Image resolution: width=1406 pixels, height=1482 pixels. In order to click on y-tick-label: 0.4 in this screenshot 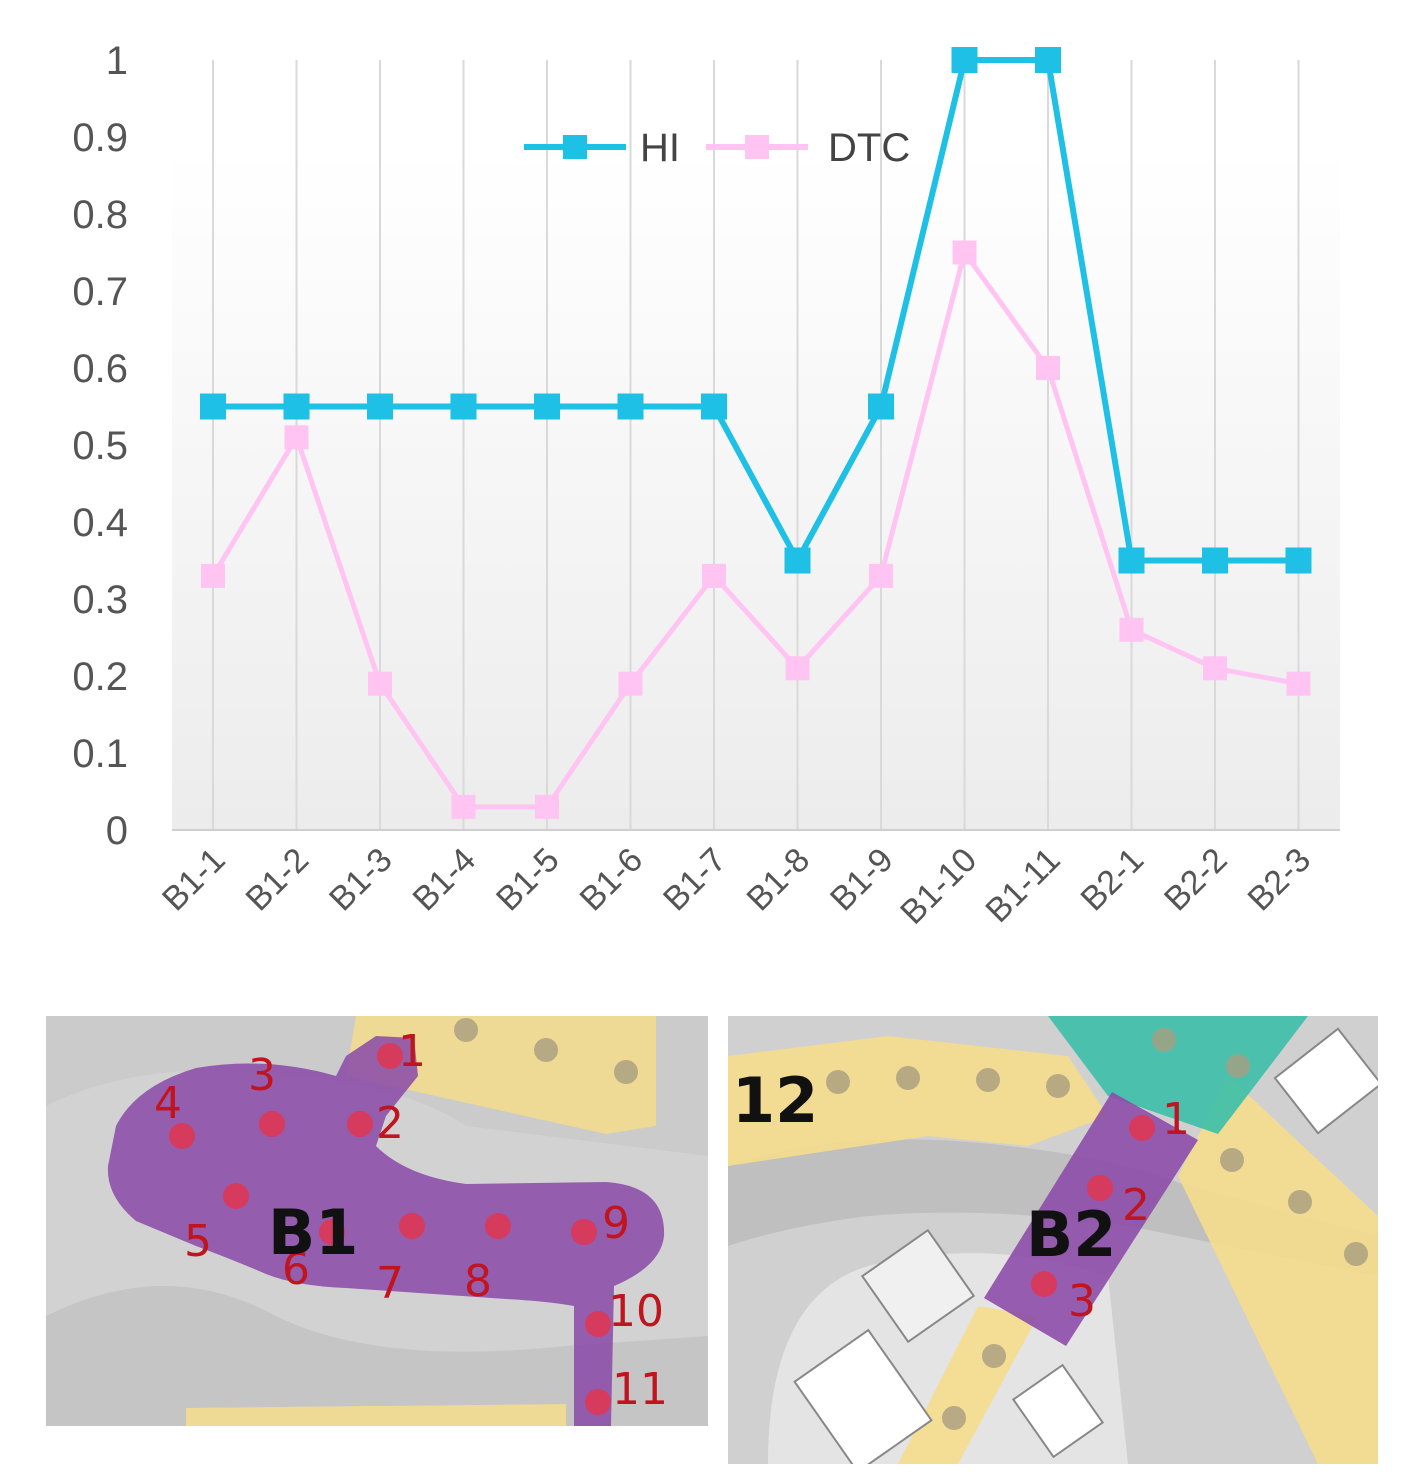, I will do `click(100, 523)`.